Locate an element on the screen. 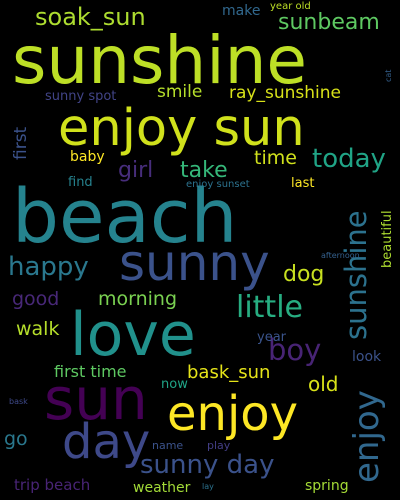 The width and height of the screenshot is (400, 500). word: sunny spot is located at coordinates (81, 96).